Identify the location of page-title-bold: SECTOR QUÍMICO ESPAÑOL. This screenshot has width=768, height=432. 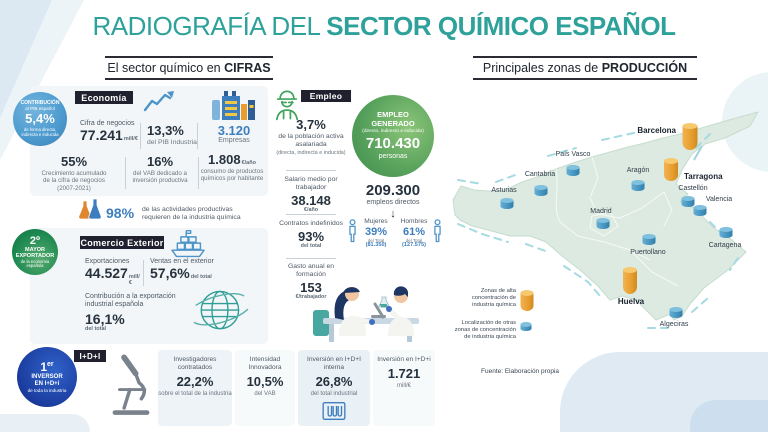
(501, 26).